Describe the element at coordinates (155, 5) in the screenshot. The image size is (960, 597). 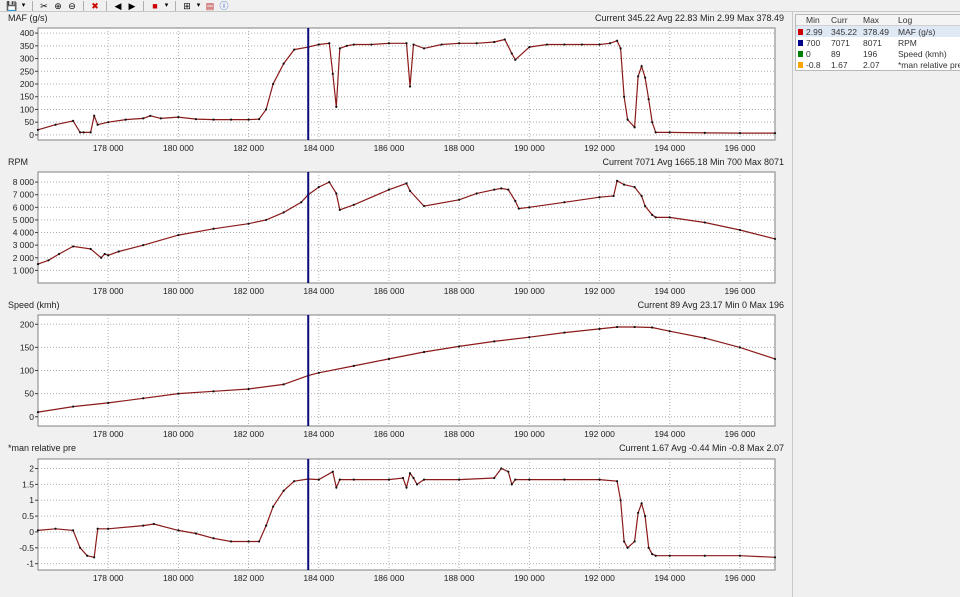
I see `color-icon: ■` at that location.